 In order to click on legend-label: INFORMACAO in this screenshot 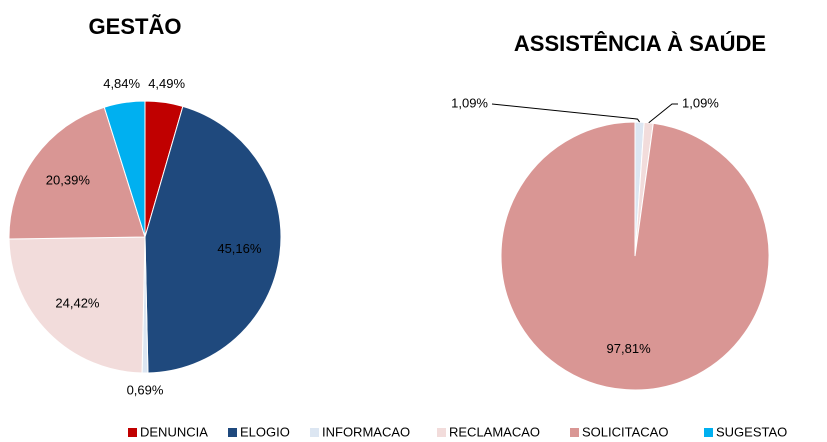, I will do `click(366, 431)`.